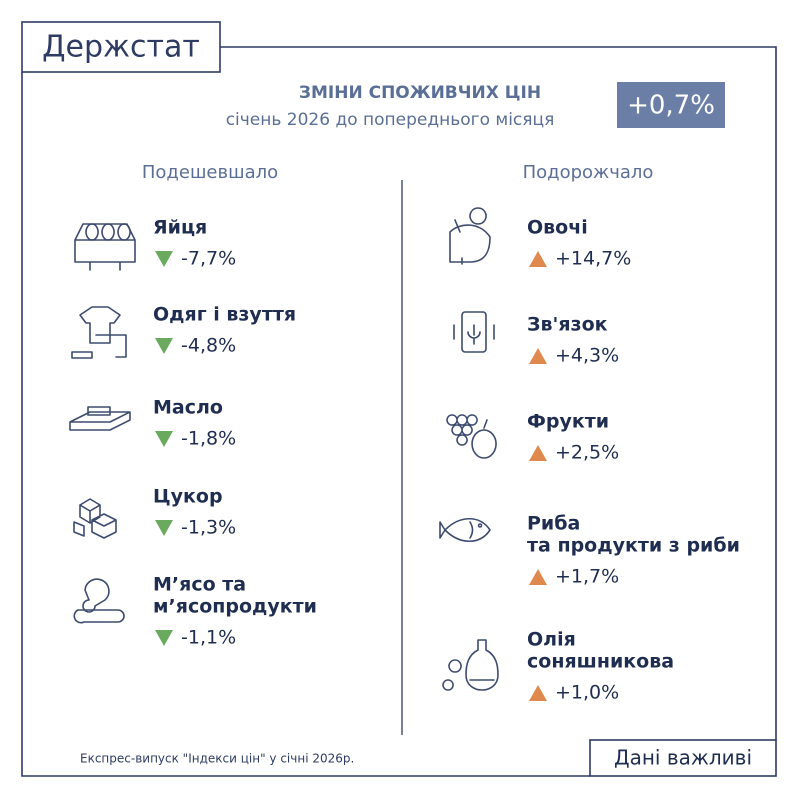 The height and width of the screenshot is (800, 800). Describe the element at coordinates (390, 120) in the screenshot. I see `subtitle: січень 2026 до попереднього місяця` at that location.